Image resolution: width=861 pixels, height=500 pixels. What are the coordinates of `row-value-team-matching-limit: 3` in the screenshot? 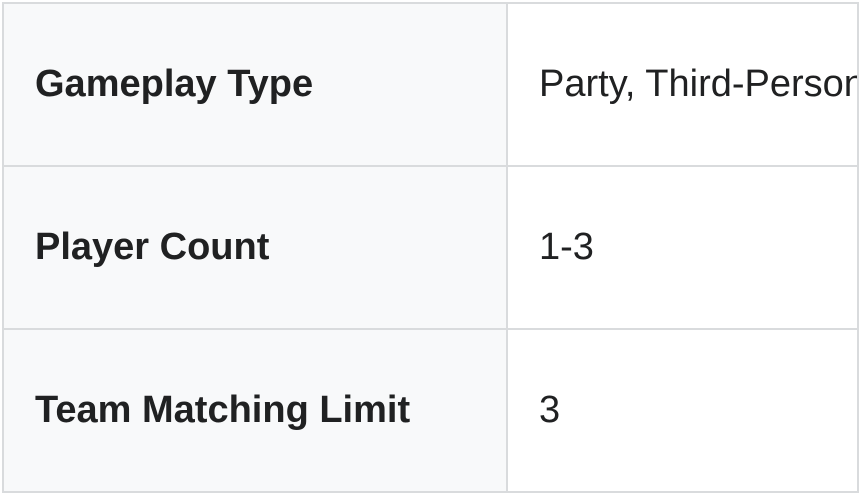 It's located at (682, 410).